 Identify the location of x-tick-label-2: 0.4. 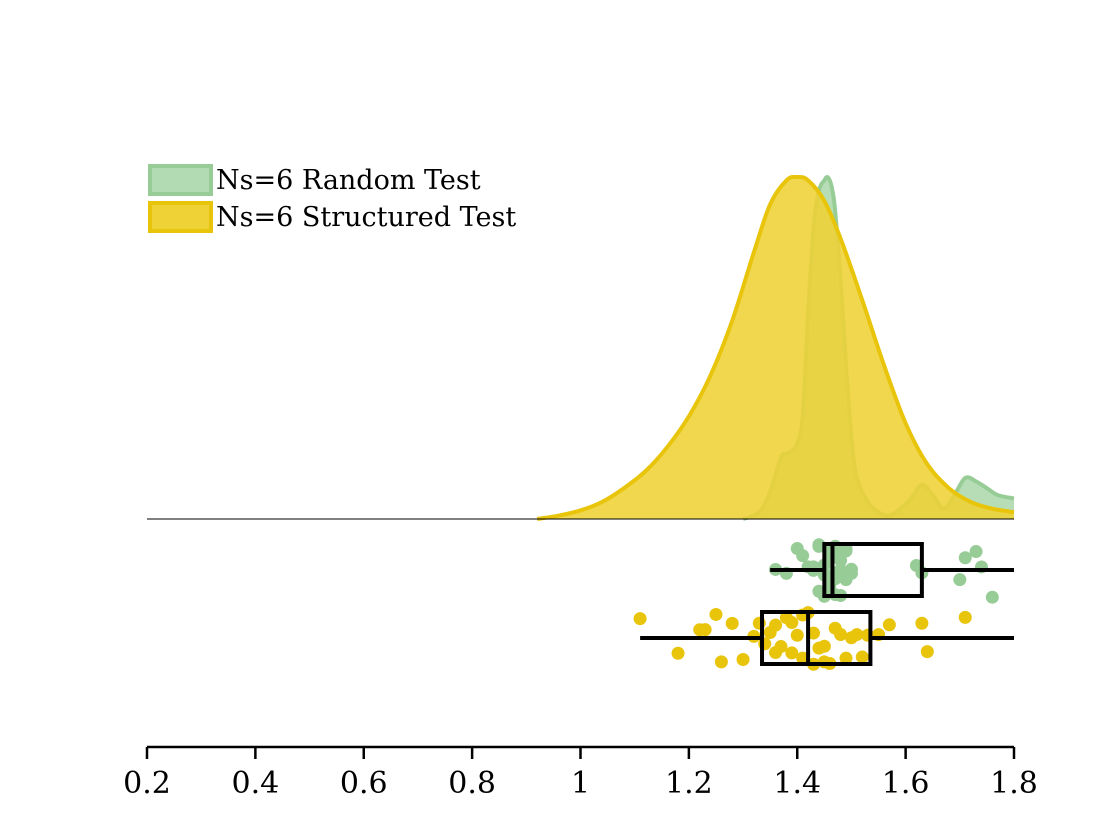
(256, 783).